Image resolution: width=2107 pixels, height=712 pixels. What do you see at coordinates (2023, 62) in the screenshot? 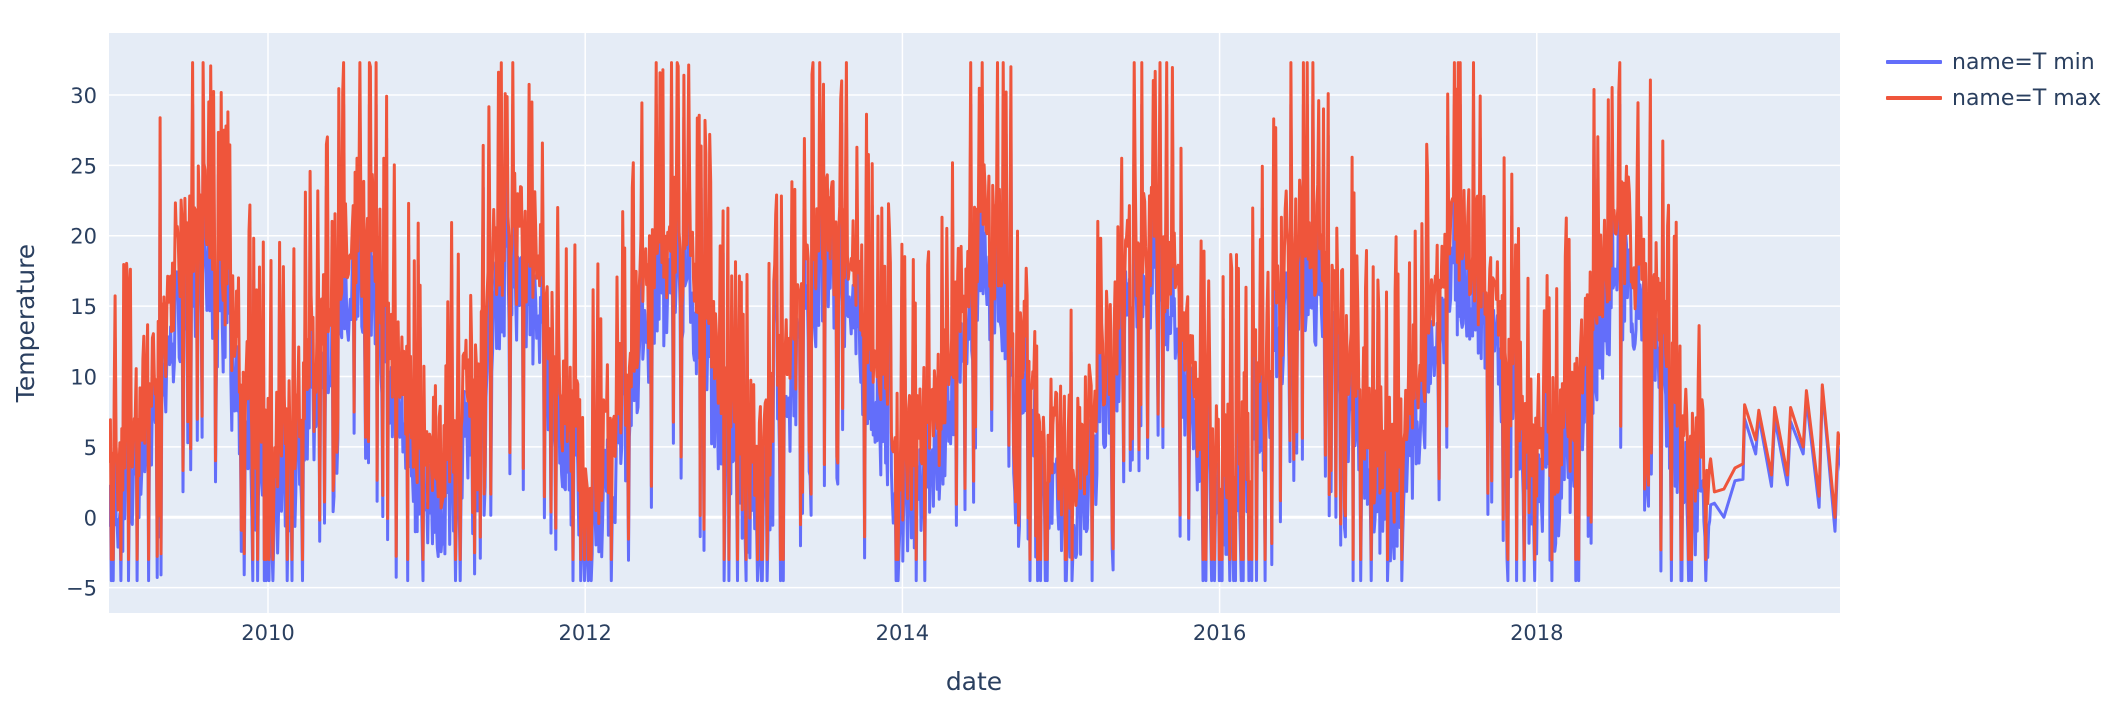
I see `legend-label: name=T min` at bounding box center [2023, 62].